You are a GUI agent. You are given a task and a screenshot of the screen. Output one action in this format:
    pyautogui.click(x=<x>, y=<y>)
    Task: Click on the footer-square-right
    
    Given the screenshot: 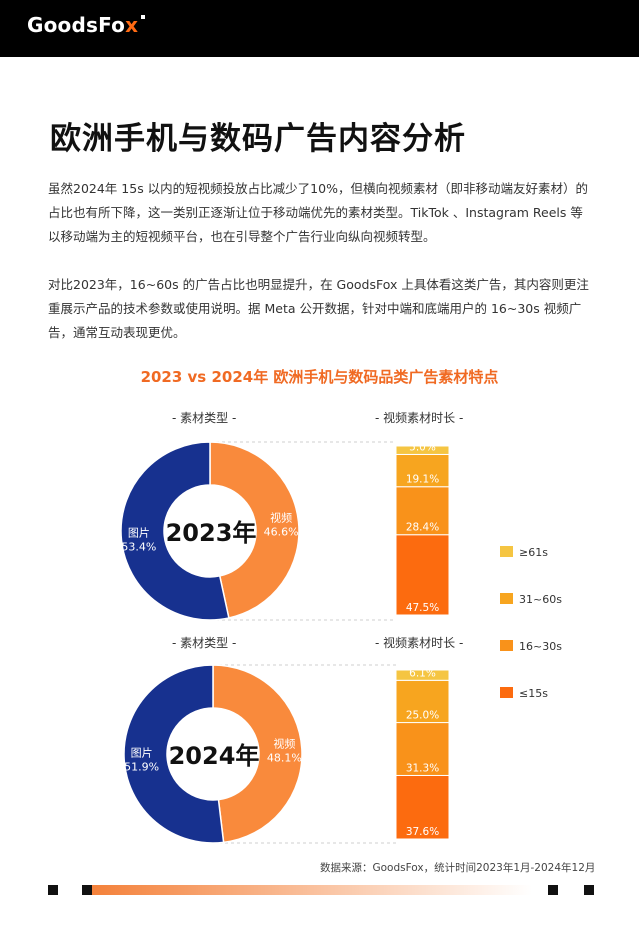 What is the action you would take?
    pyautogui.click(x=589, y=890)
    